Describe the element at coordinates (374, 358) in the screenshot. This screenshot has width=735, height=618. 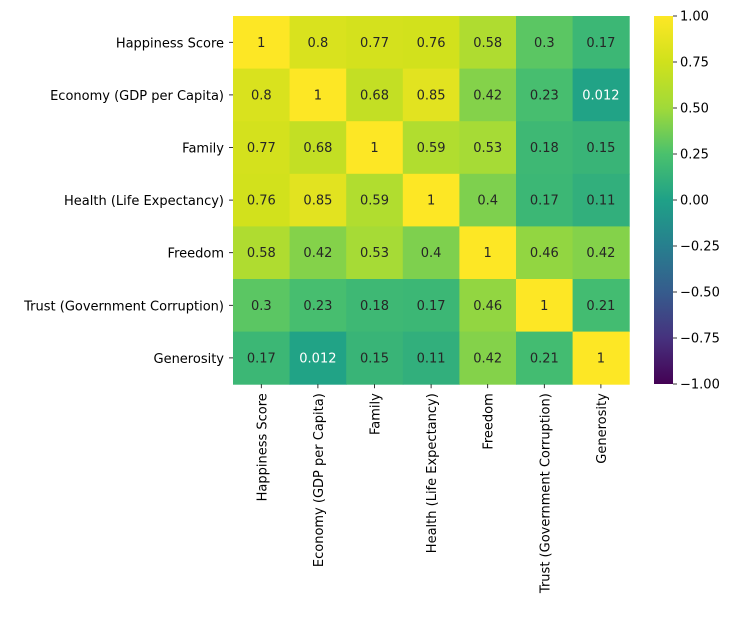
I see `cell-label-6-2: 0.15` at that location.